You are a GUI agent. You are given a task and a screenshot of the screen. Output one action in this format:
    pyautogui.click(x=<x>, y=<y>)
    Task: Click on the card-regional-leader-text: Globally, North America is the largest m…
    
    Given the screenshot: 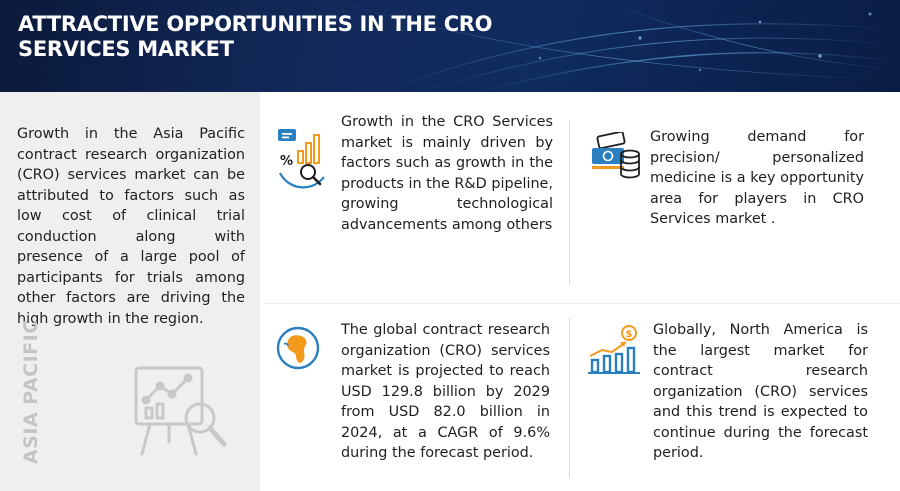 What is the action you would take?
    pyautogui.click(x=760, y=391)
    